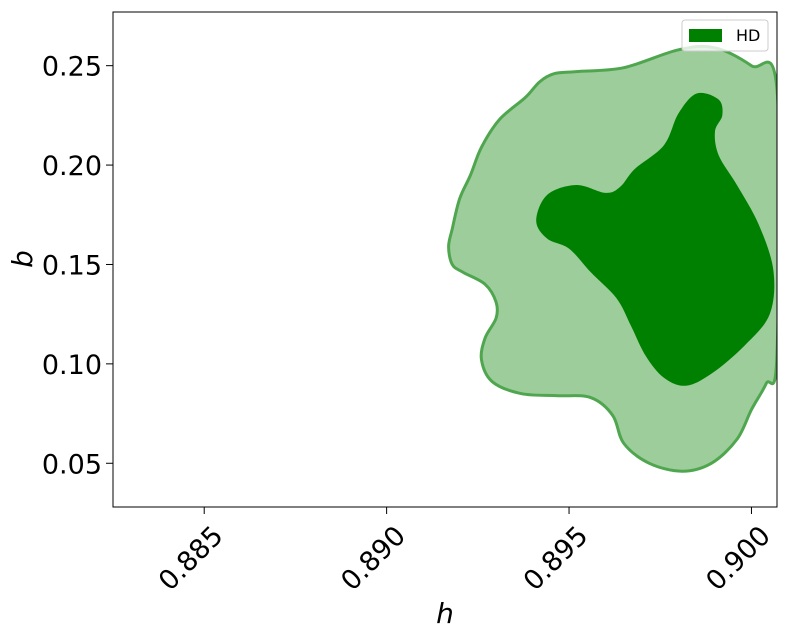 This screenshot has height=640, width=800. What do you see at coordinates (191, 558) in the screenshot?
I see `x-tick-label: 0.885` at bounding box center [191, 558].